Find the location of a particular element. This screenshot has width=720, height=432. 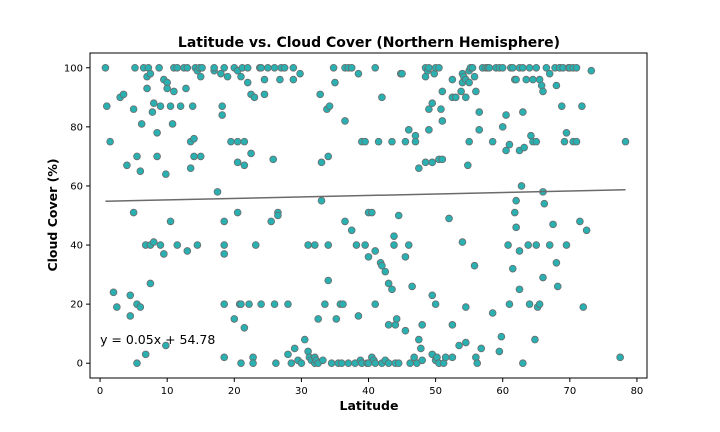

y-tick-label: 20 is located at coordinates (76, 305).